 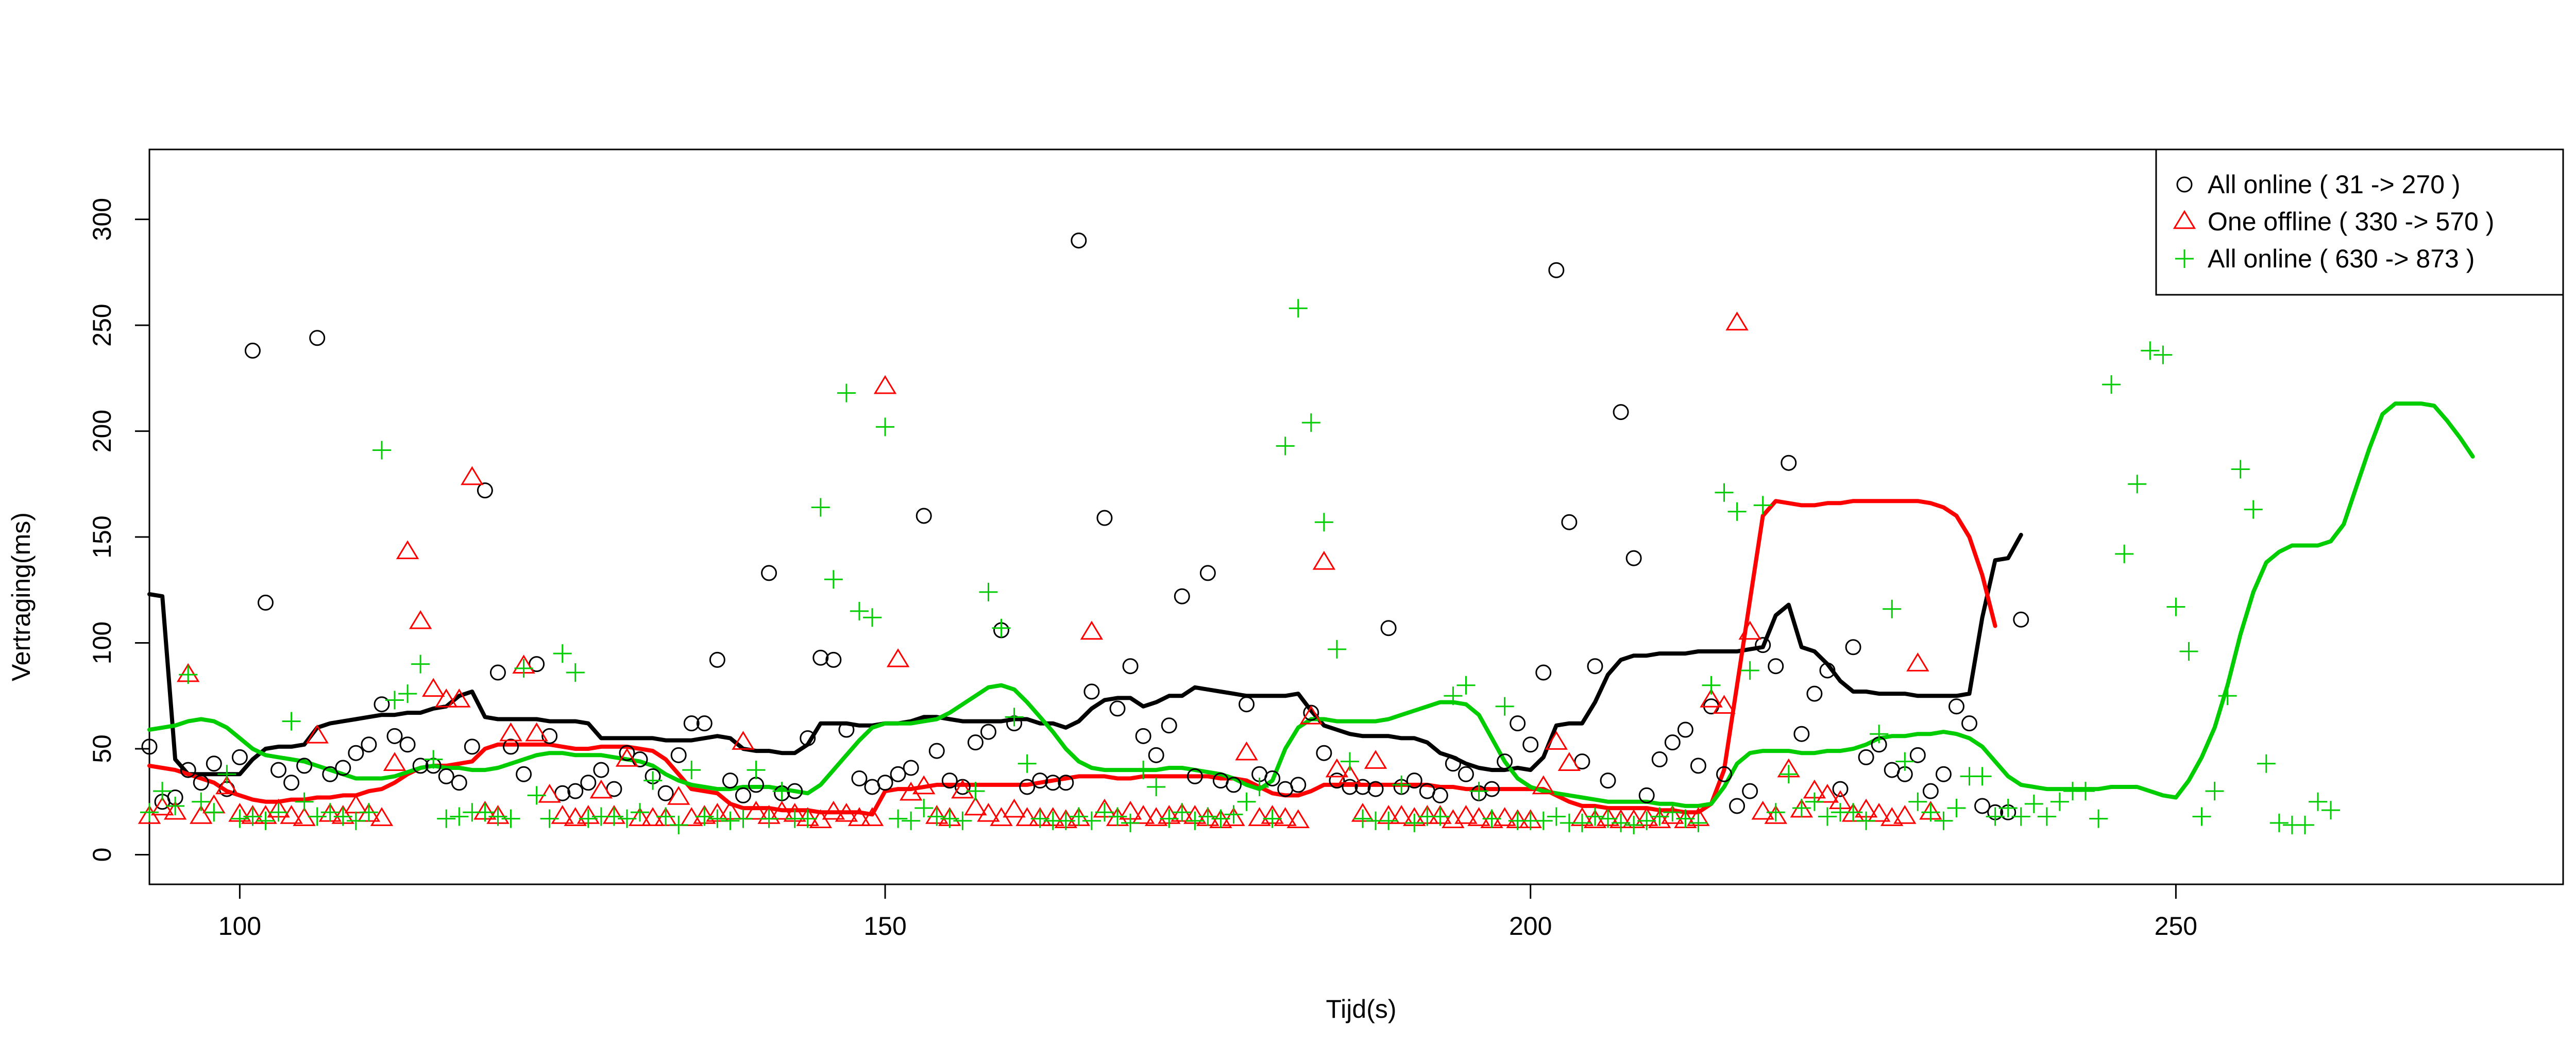 I want to click on legend-label-2: One offline ( 330 -> 570 ), so click(x=2351, y=221).